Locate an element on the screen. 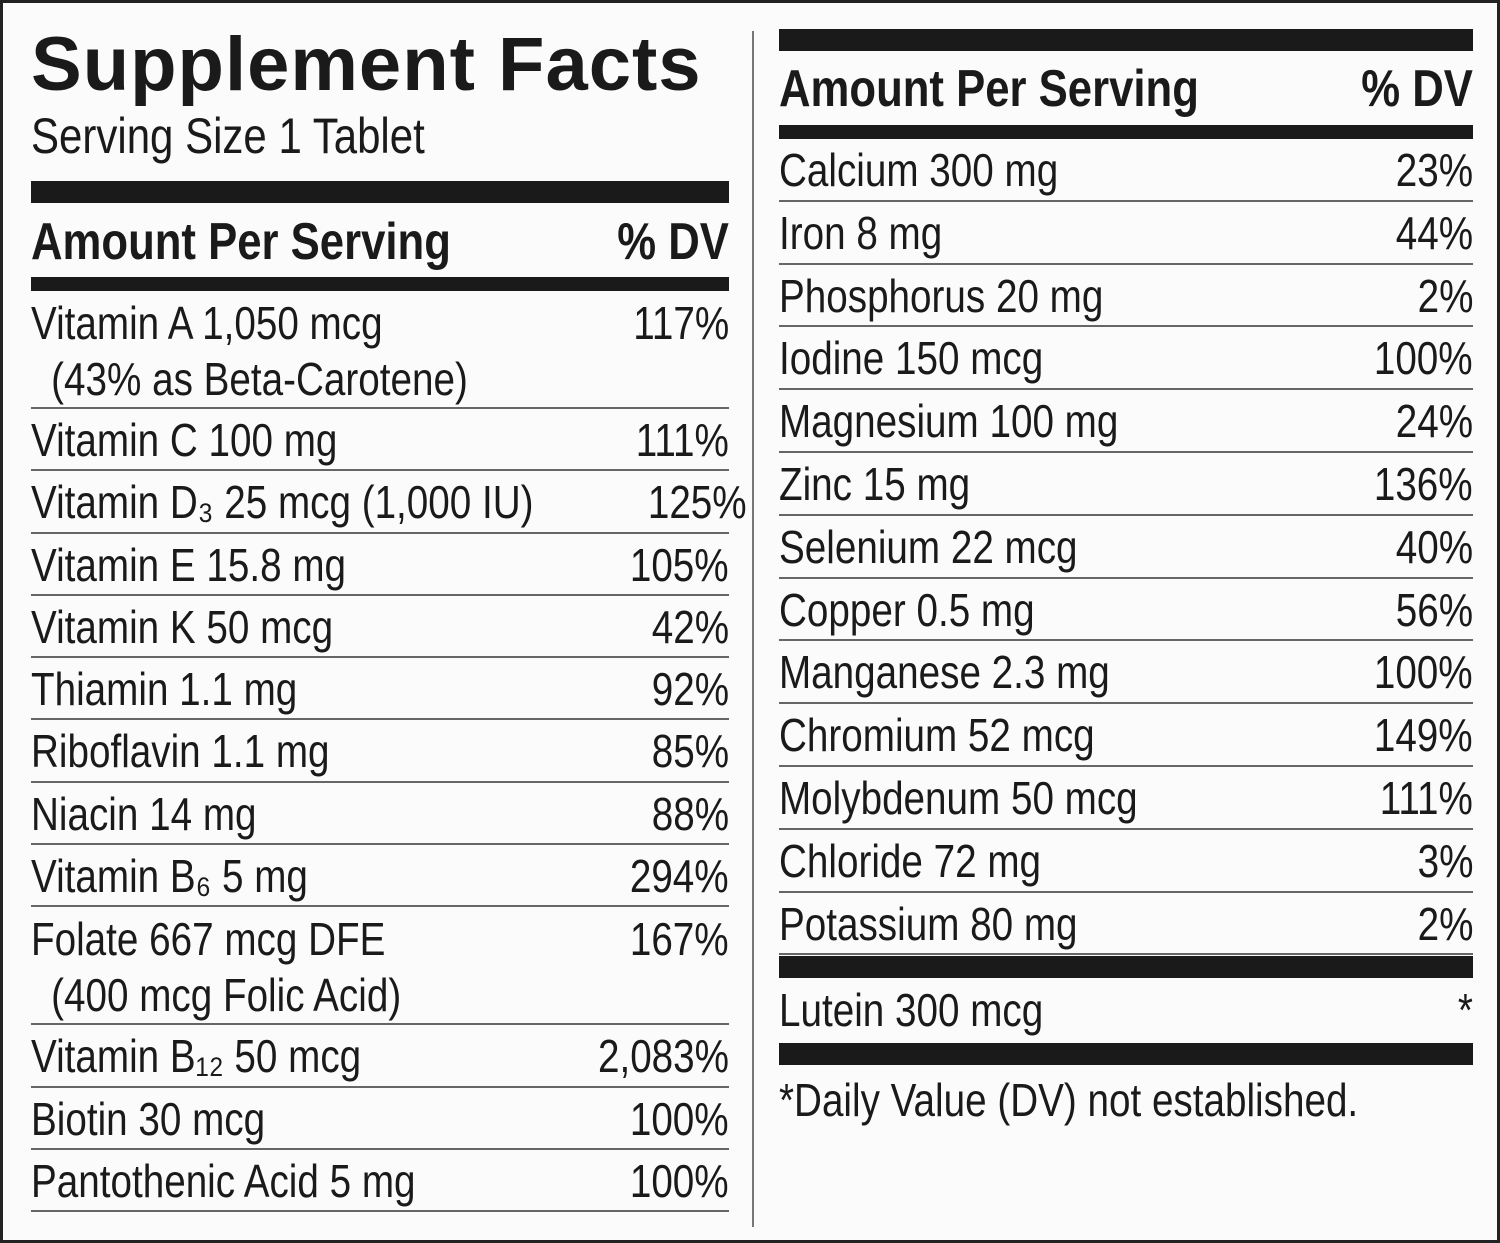  column-divider is located at coordinates (753, 629).